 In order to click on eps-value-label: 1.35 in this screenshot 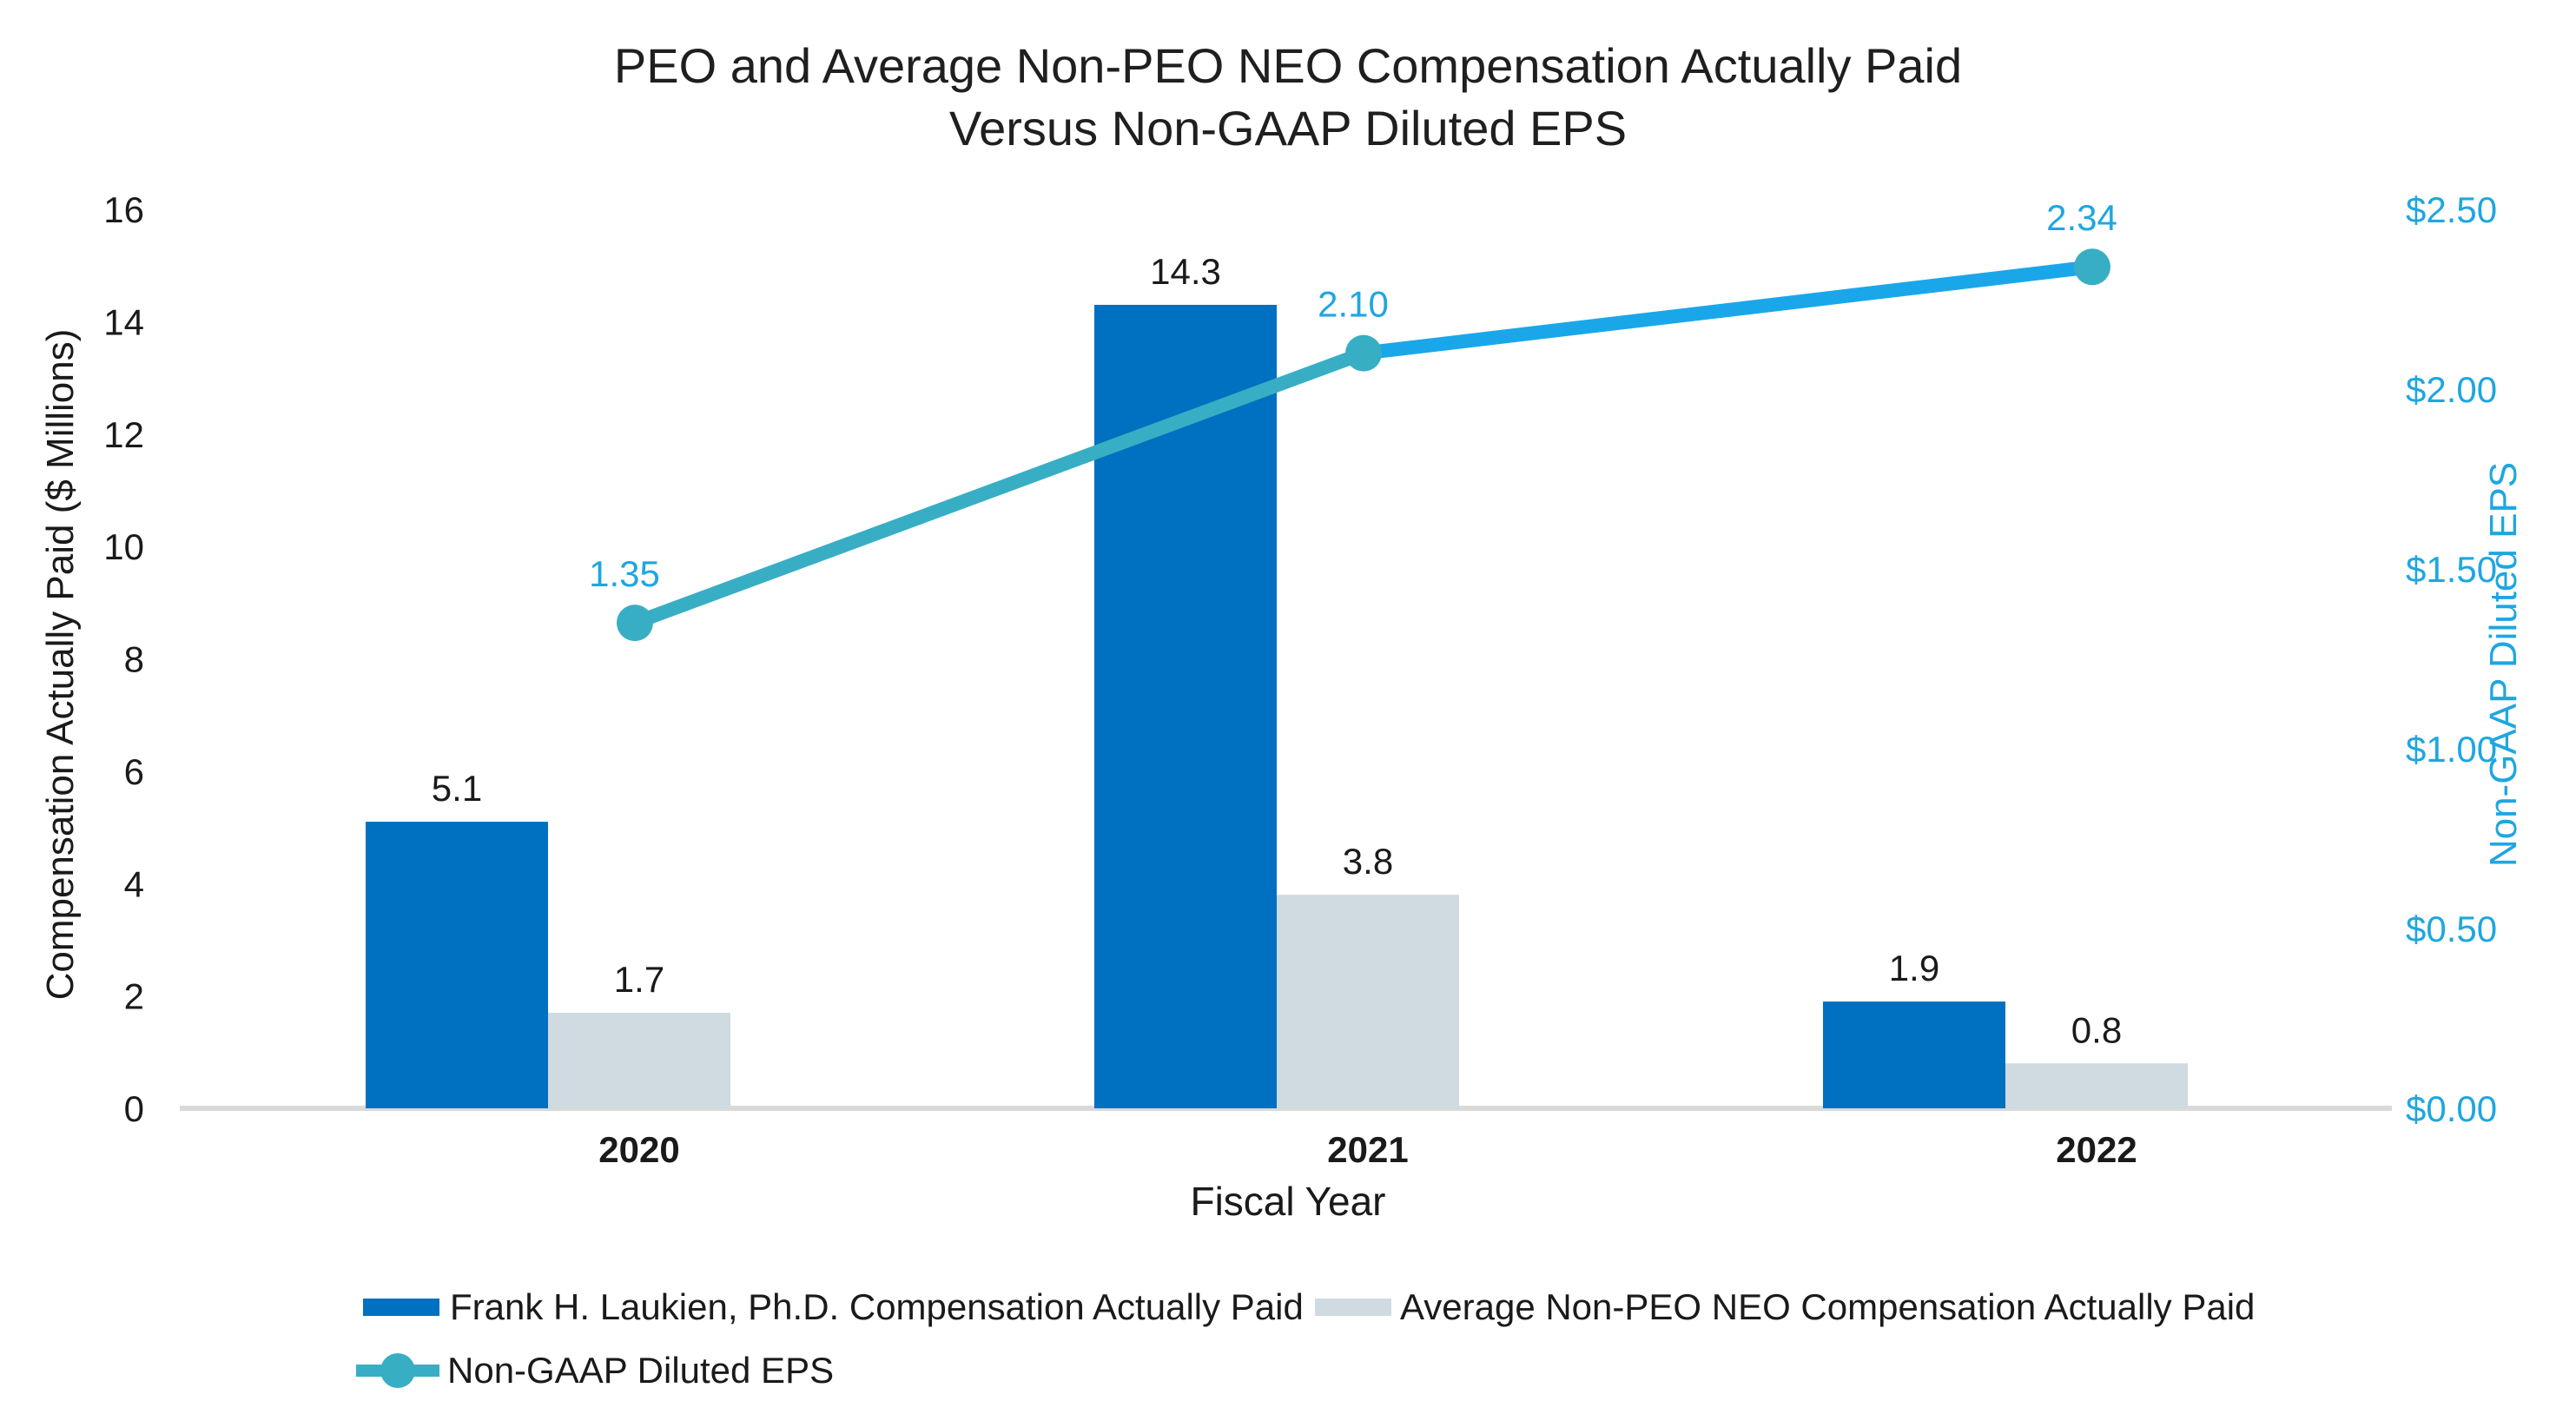, I will do `click(624, 573)`.